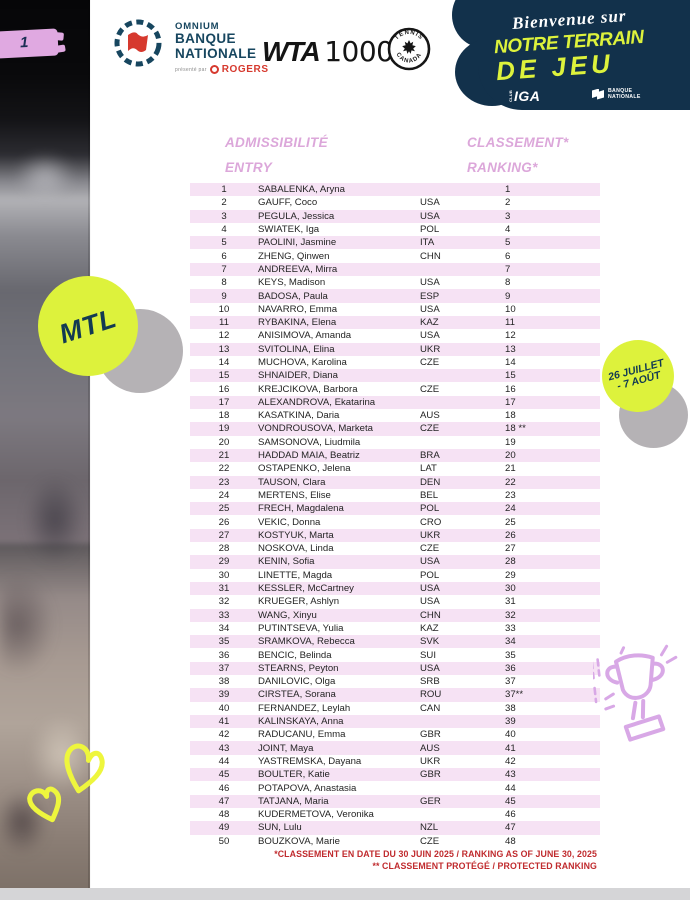 This screenshot has height=900, width=690. What do you see at coordinates (510, 549) in the screenshot?
I see `cell-ranking: 27` at bounding box center [510, 549].